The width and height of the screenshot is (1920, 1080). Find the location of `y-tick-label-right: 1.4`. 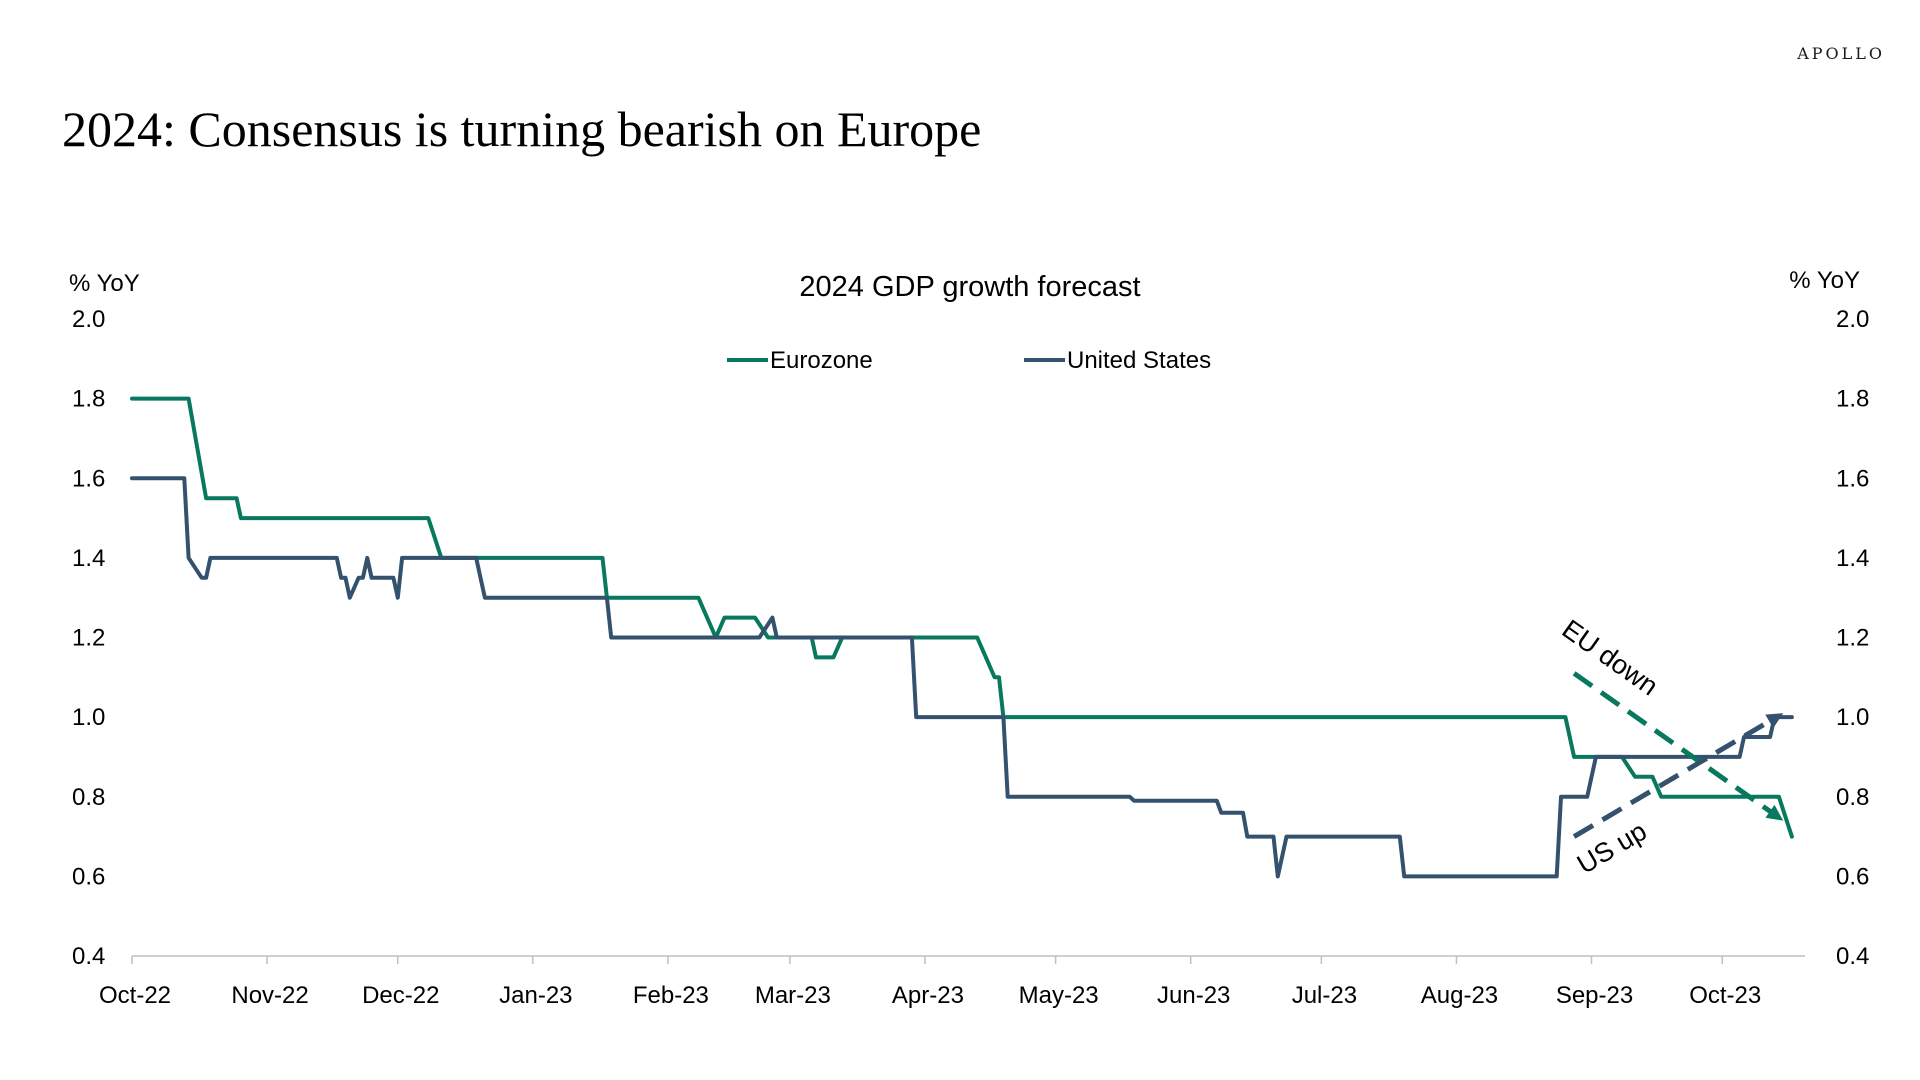

y-tick-label-right: 1.4 is located at coordinates (1852, 558).